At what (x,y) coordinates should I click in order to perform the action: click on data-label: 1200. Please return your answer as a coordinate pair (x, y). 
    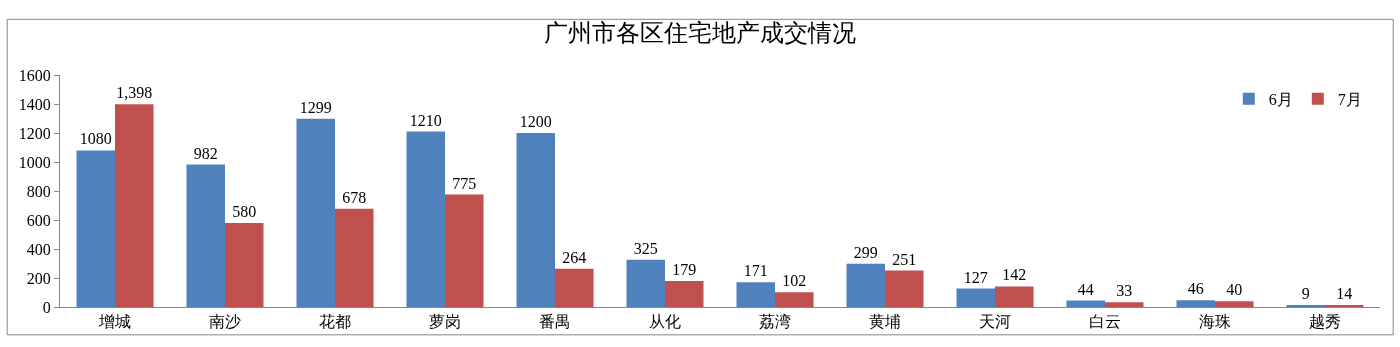
    Looking at the image, I should click on (535, 121).